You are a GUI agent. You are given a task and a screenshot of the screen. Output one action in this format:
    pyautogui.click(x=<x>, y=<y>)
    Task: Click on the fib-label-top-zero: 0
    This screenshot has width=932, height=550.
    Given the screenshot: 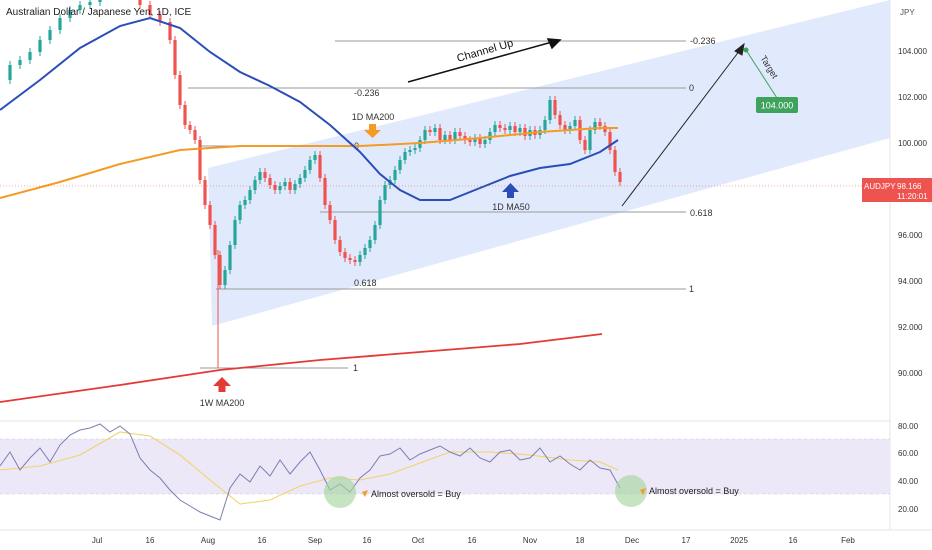 What is the action you would take?
    pyautogui.click(x=691, y=88)
    